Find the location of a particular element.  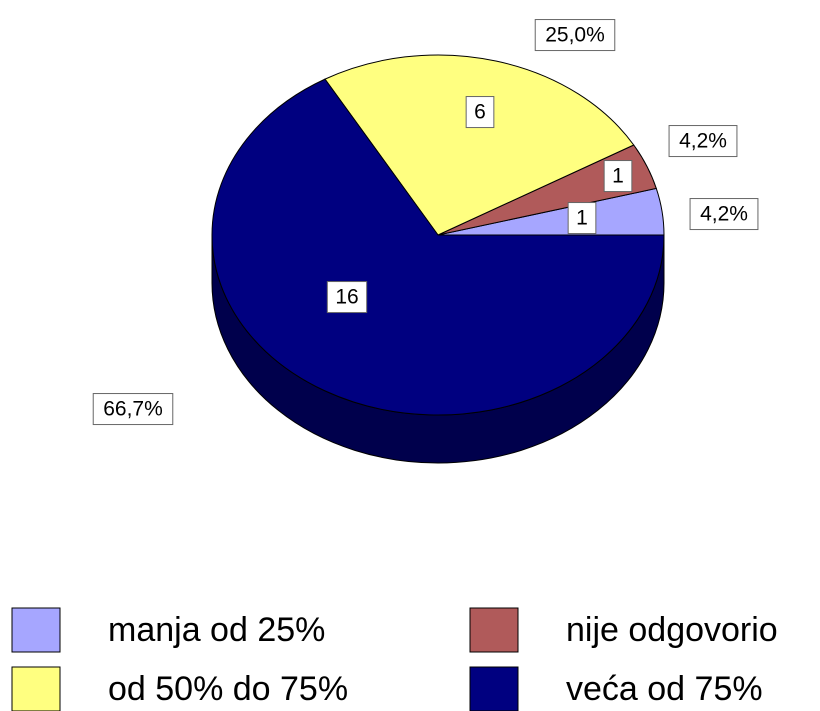

value-label: 16 is located at coordinates (346, 297).